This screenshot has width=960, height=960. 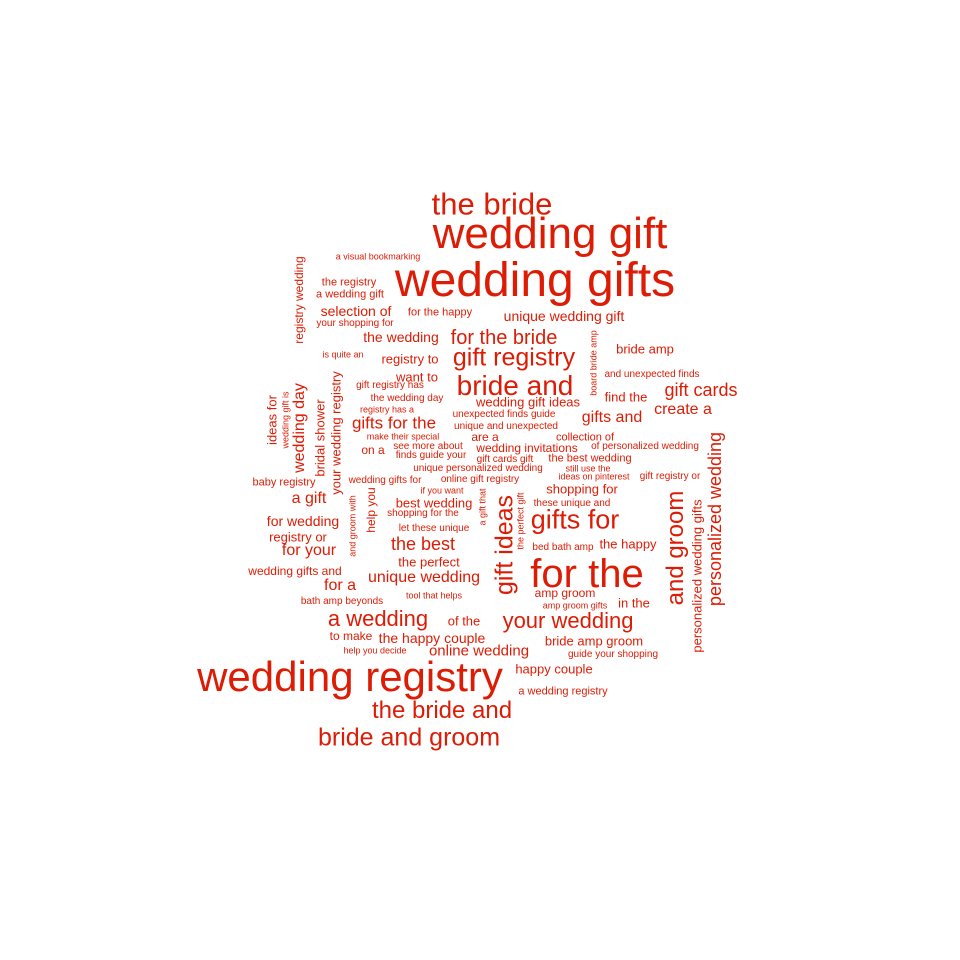 I want to click on word: wedding gift ideas, so click(x=528, y=402).